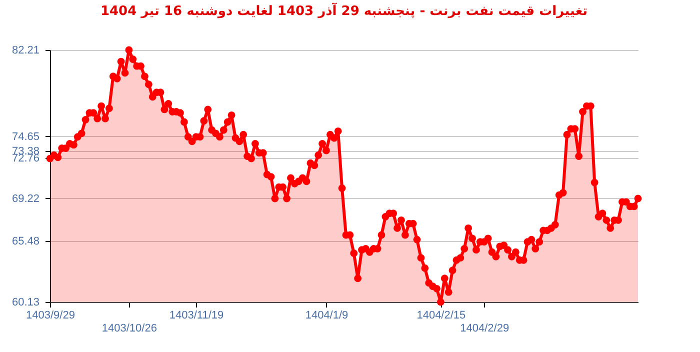 This screenshot has height=352, width=700. I want to click on y-tick-label: 69.22, so click(26, 198).